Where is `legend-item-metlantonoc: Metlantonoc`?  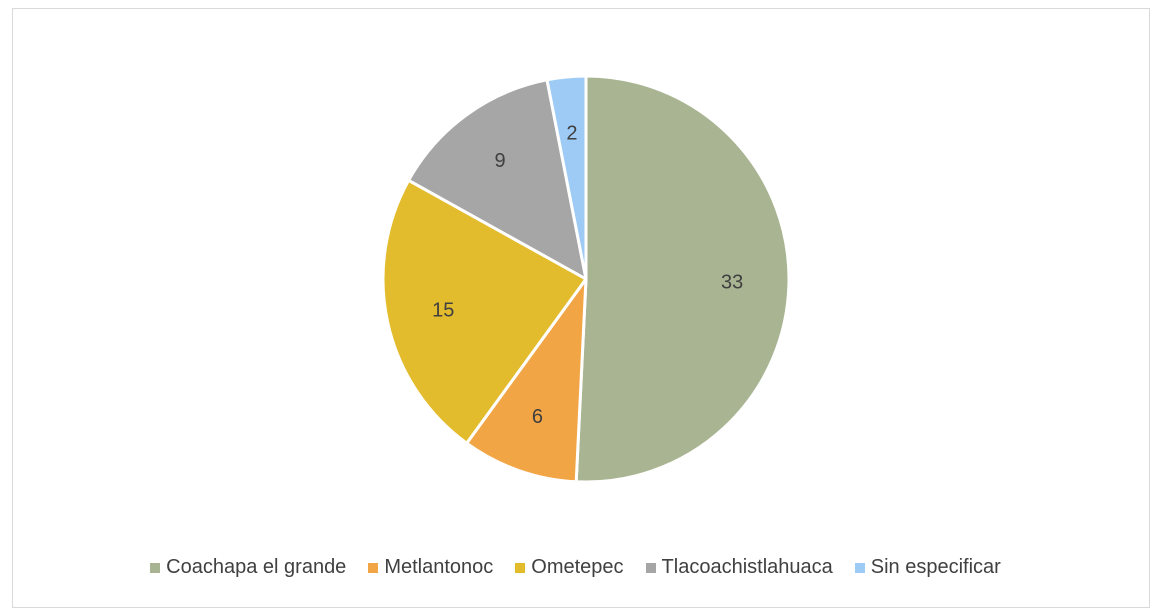 legend-item-metlantonoc: Metlantonoc is located at coordinates (430, 567).